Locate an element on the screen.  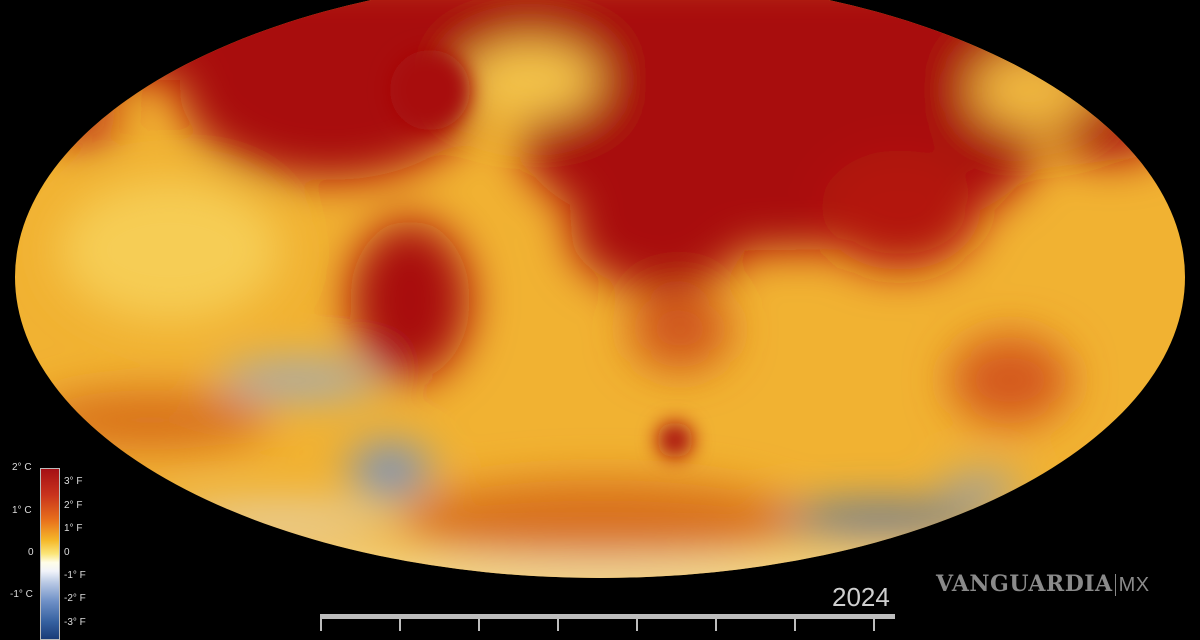
legend-label-f: 0 is located at coordinates (67, 552).